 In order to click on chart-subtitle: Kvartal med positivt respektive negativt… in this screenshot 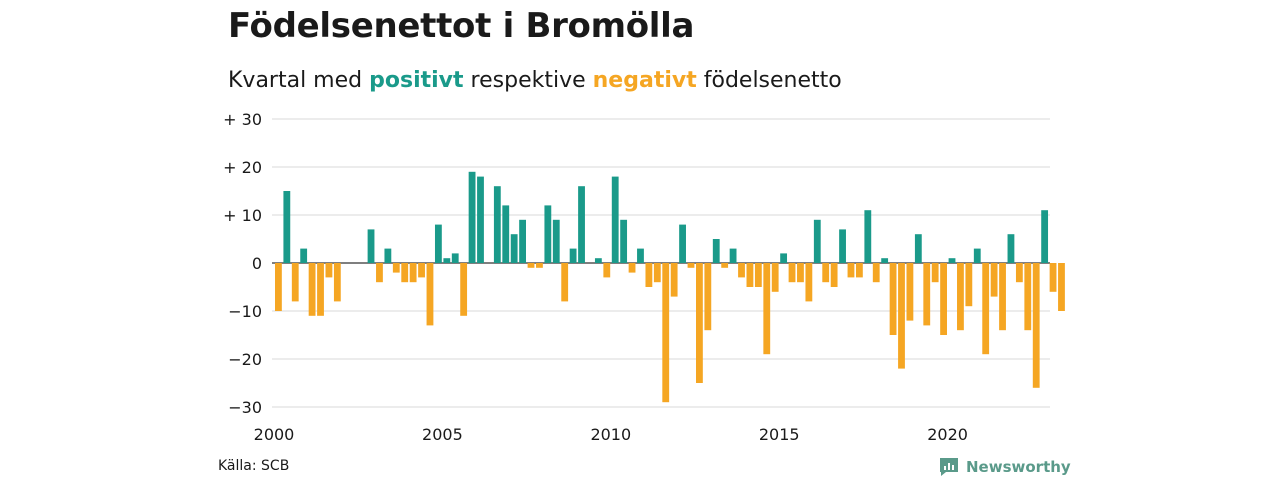, I will do `click(535, 80)`.